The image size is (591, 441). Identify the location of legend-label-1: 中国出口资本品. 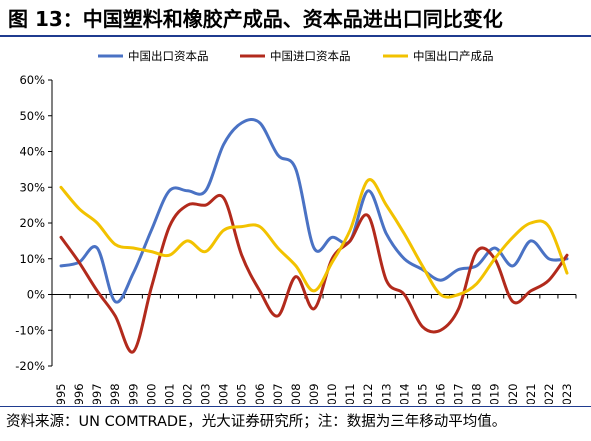
(168, 56).